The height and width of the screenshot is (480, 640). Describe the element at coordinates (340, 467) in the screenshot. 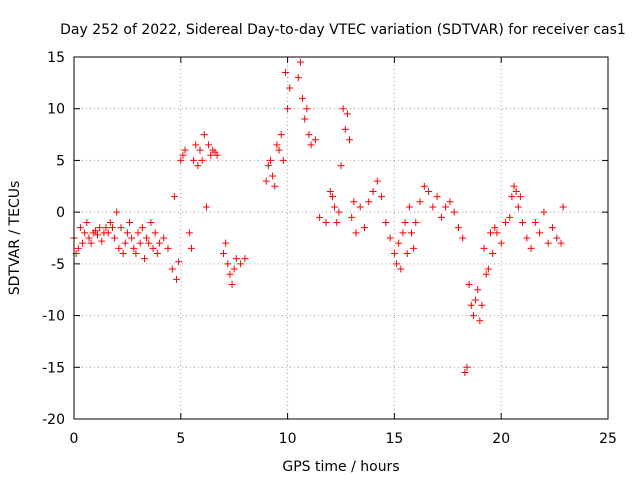

I see `x-axis-label: GPS time / hours` at that location.